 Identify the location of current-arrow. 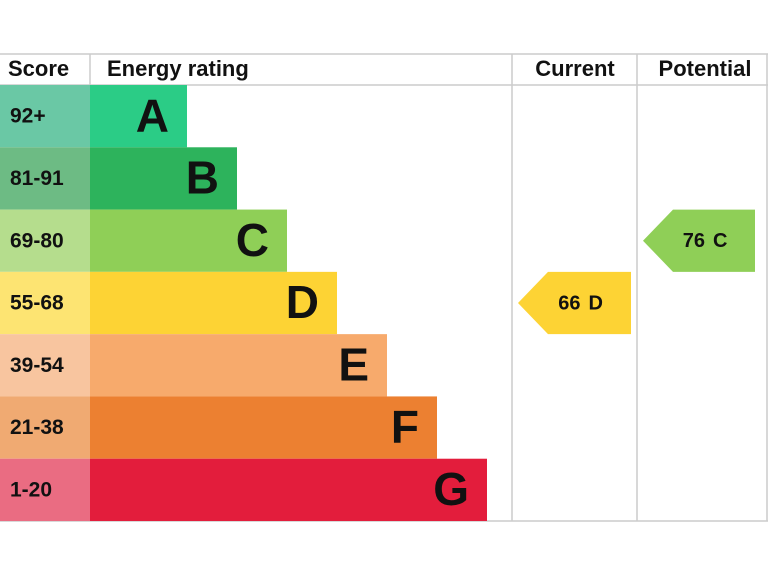
(574, 303).